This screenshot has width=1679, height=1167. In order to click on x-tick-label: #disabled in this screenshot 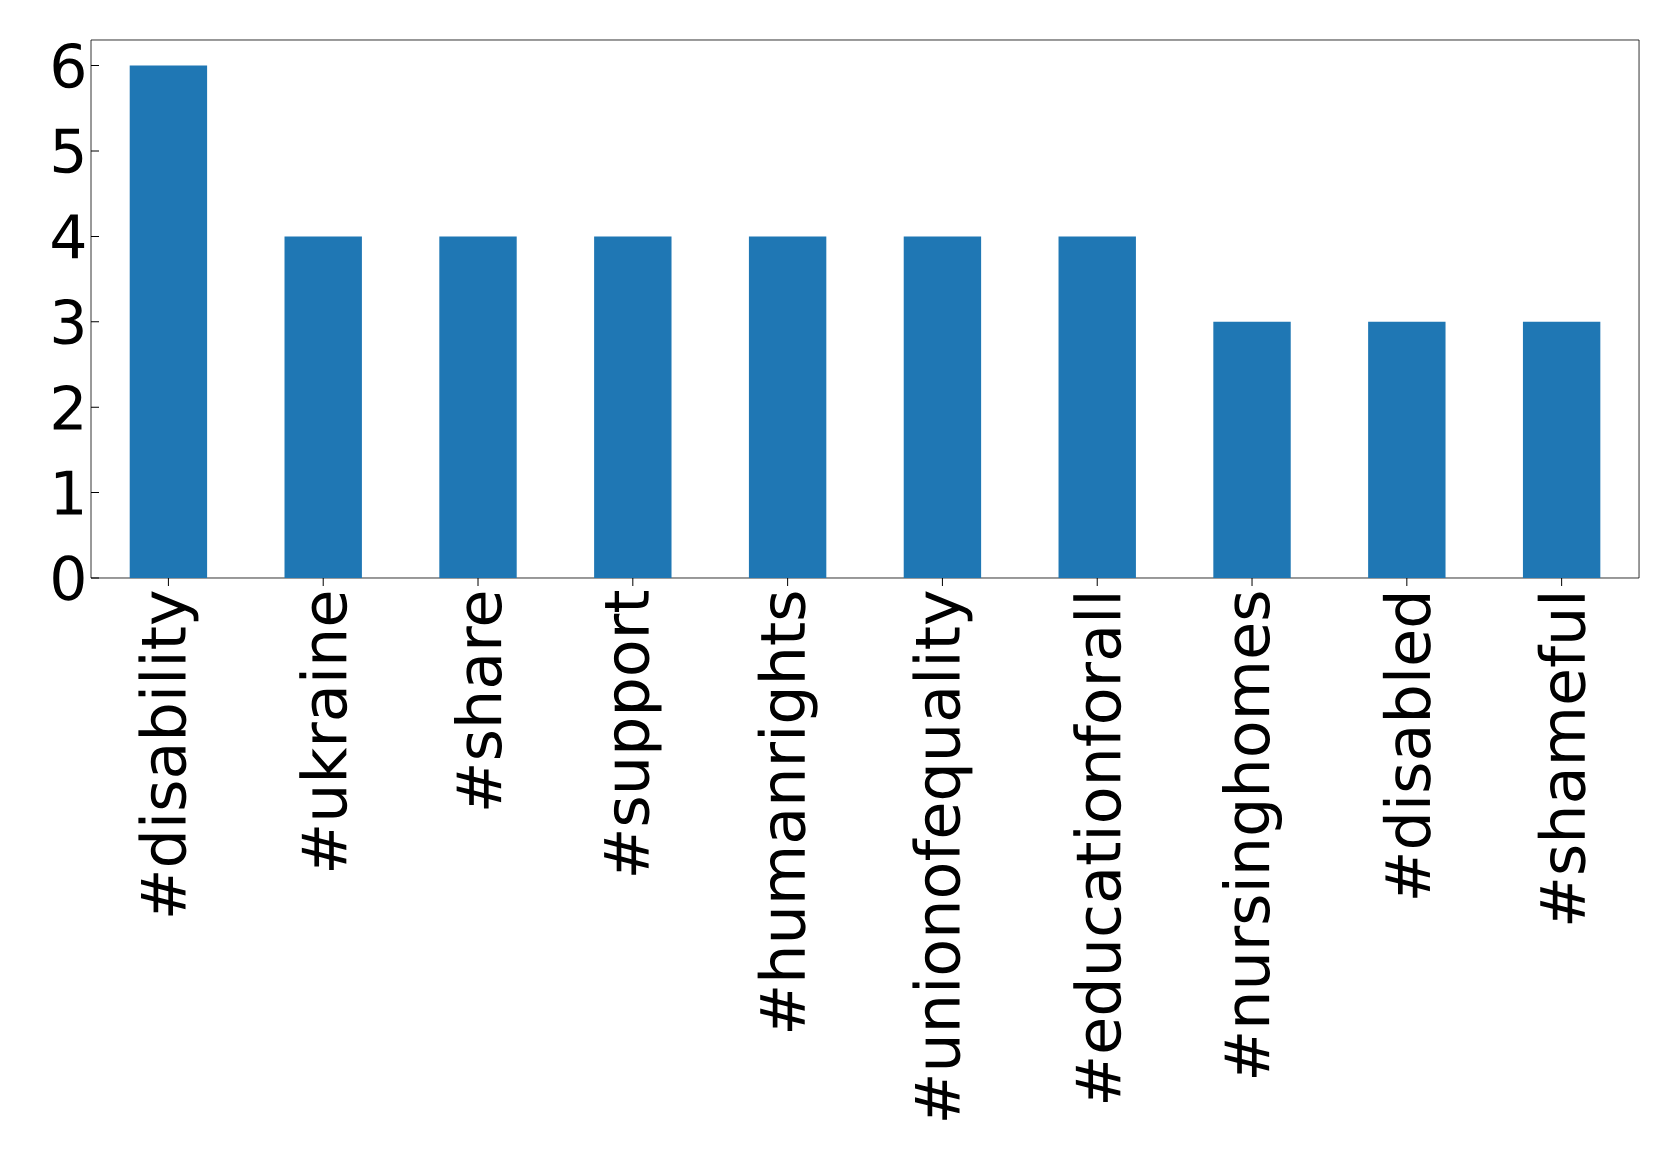, I will do `click(1406, 746)`.